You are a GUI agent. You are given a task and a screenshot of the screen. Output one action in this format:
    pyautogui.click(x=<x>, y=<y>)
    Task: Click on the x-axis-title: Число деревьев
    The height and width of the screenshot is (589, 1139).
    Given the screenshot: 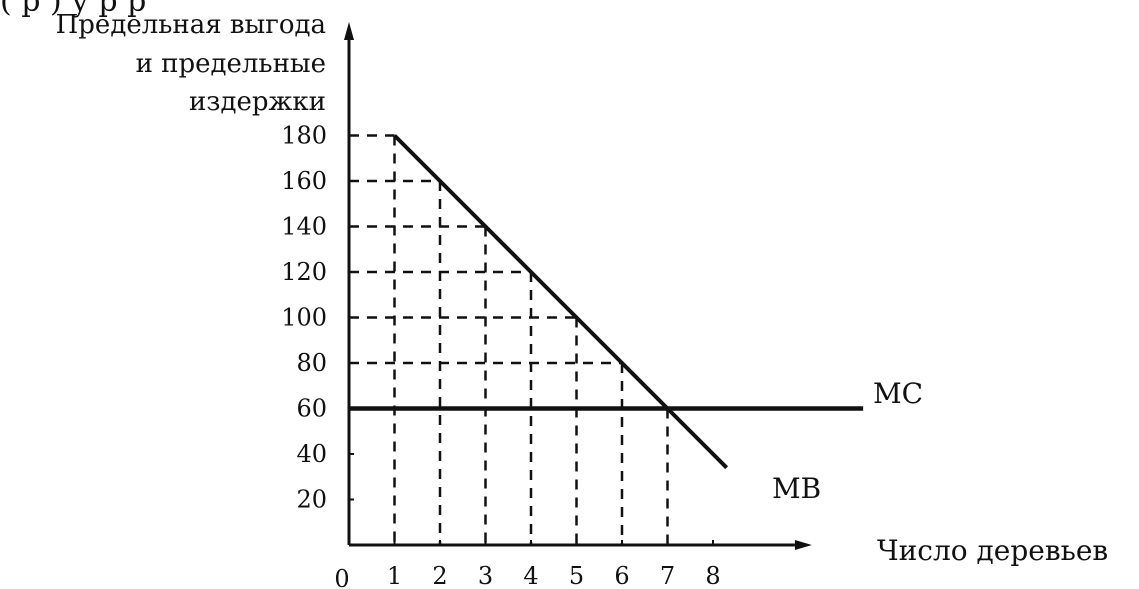 What is the action you would take?
    pyautogui.click(x=992, y=550)
    